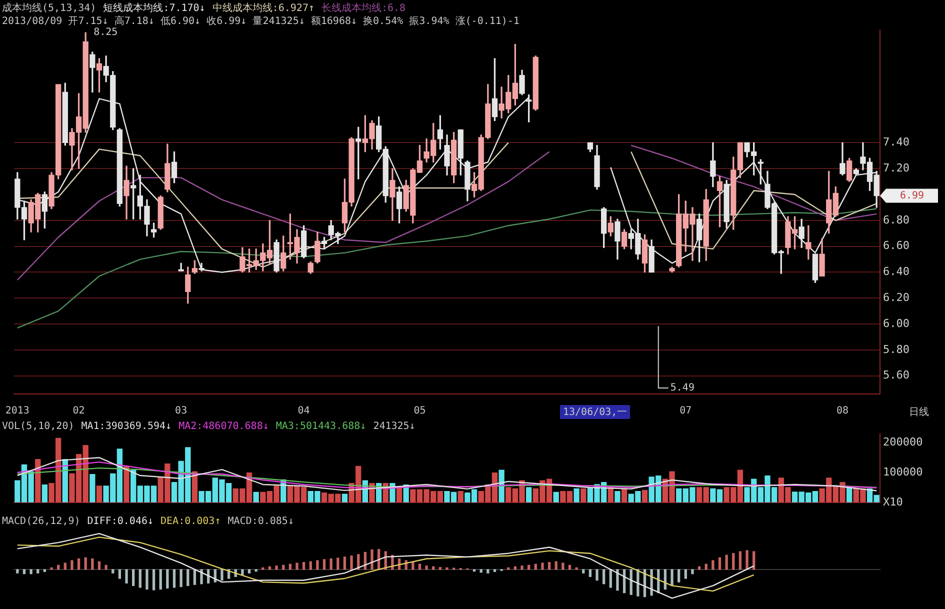  What do you see at coordinates (896, 375) in the screenshot?
I see `y-tick-label: 5.60` at bounding box center [896, 375].